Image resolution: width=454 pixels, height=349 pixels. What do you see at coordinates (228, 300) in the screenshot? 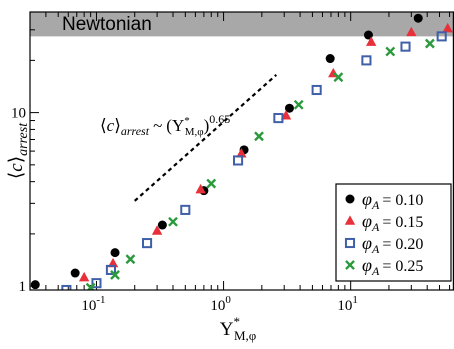
I see `x-tick-label-exp: 0` at bounding box center [228, 300].